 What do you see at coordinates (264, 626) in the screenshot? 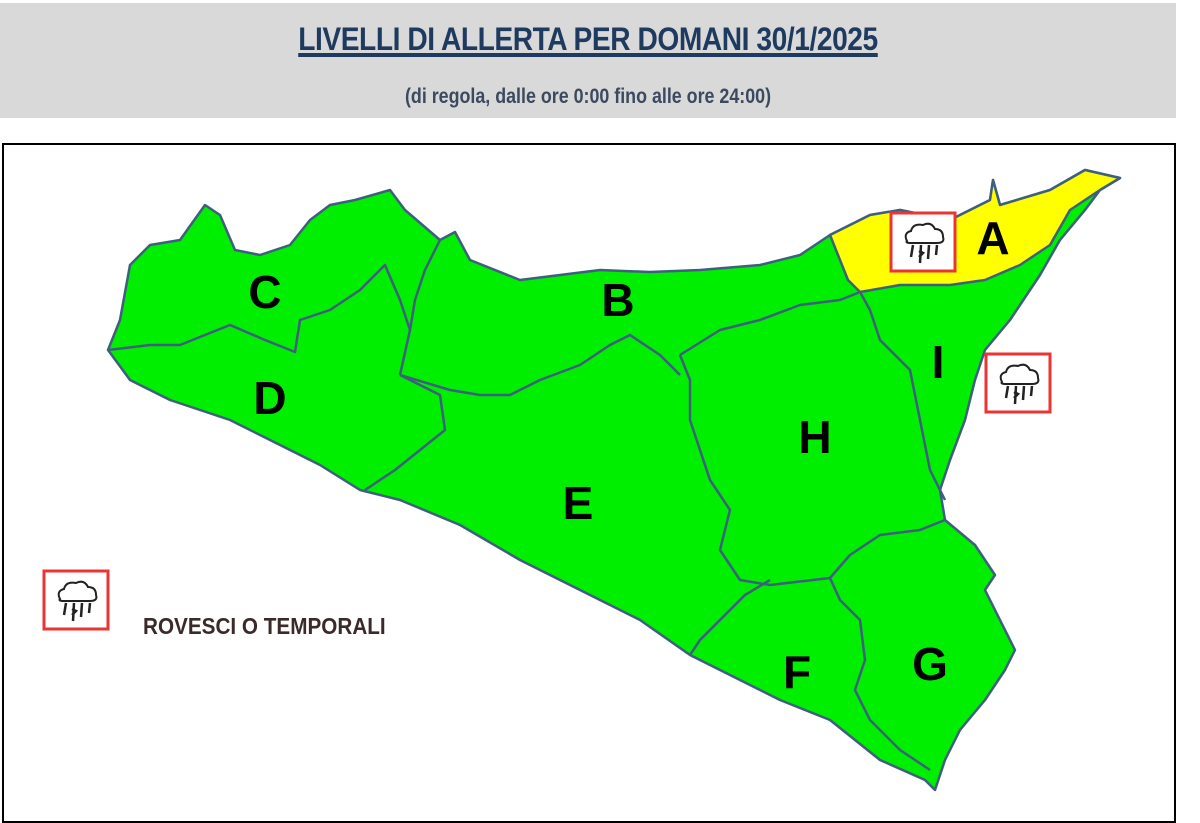
I see `legend-label: ROVESCI O TEMPORALI` at bounding box center [264, 626].